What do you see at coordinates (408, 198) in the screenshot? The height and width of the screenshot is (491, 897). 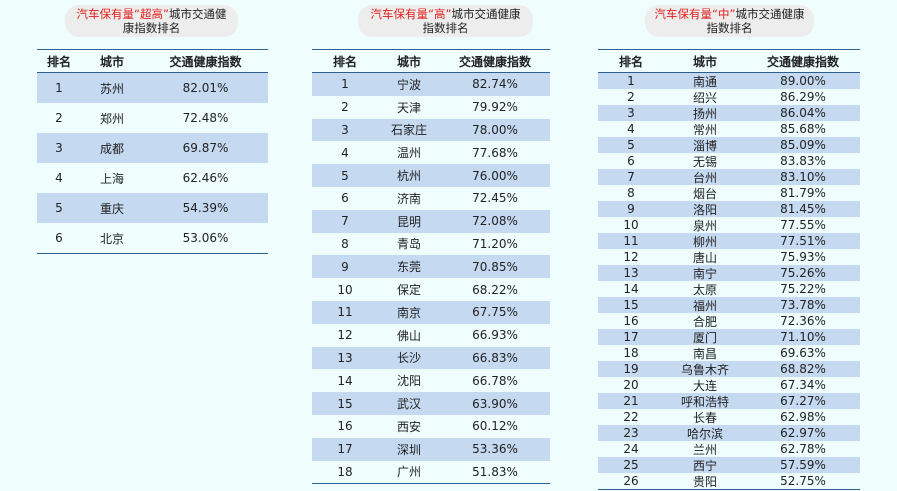 I see `table-cell: 济南` at bounding box center [408, 198].